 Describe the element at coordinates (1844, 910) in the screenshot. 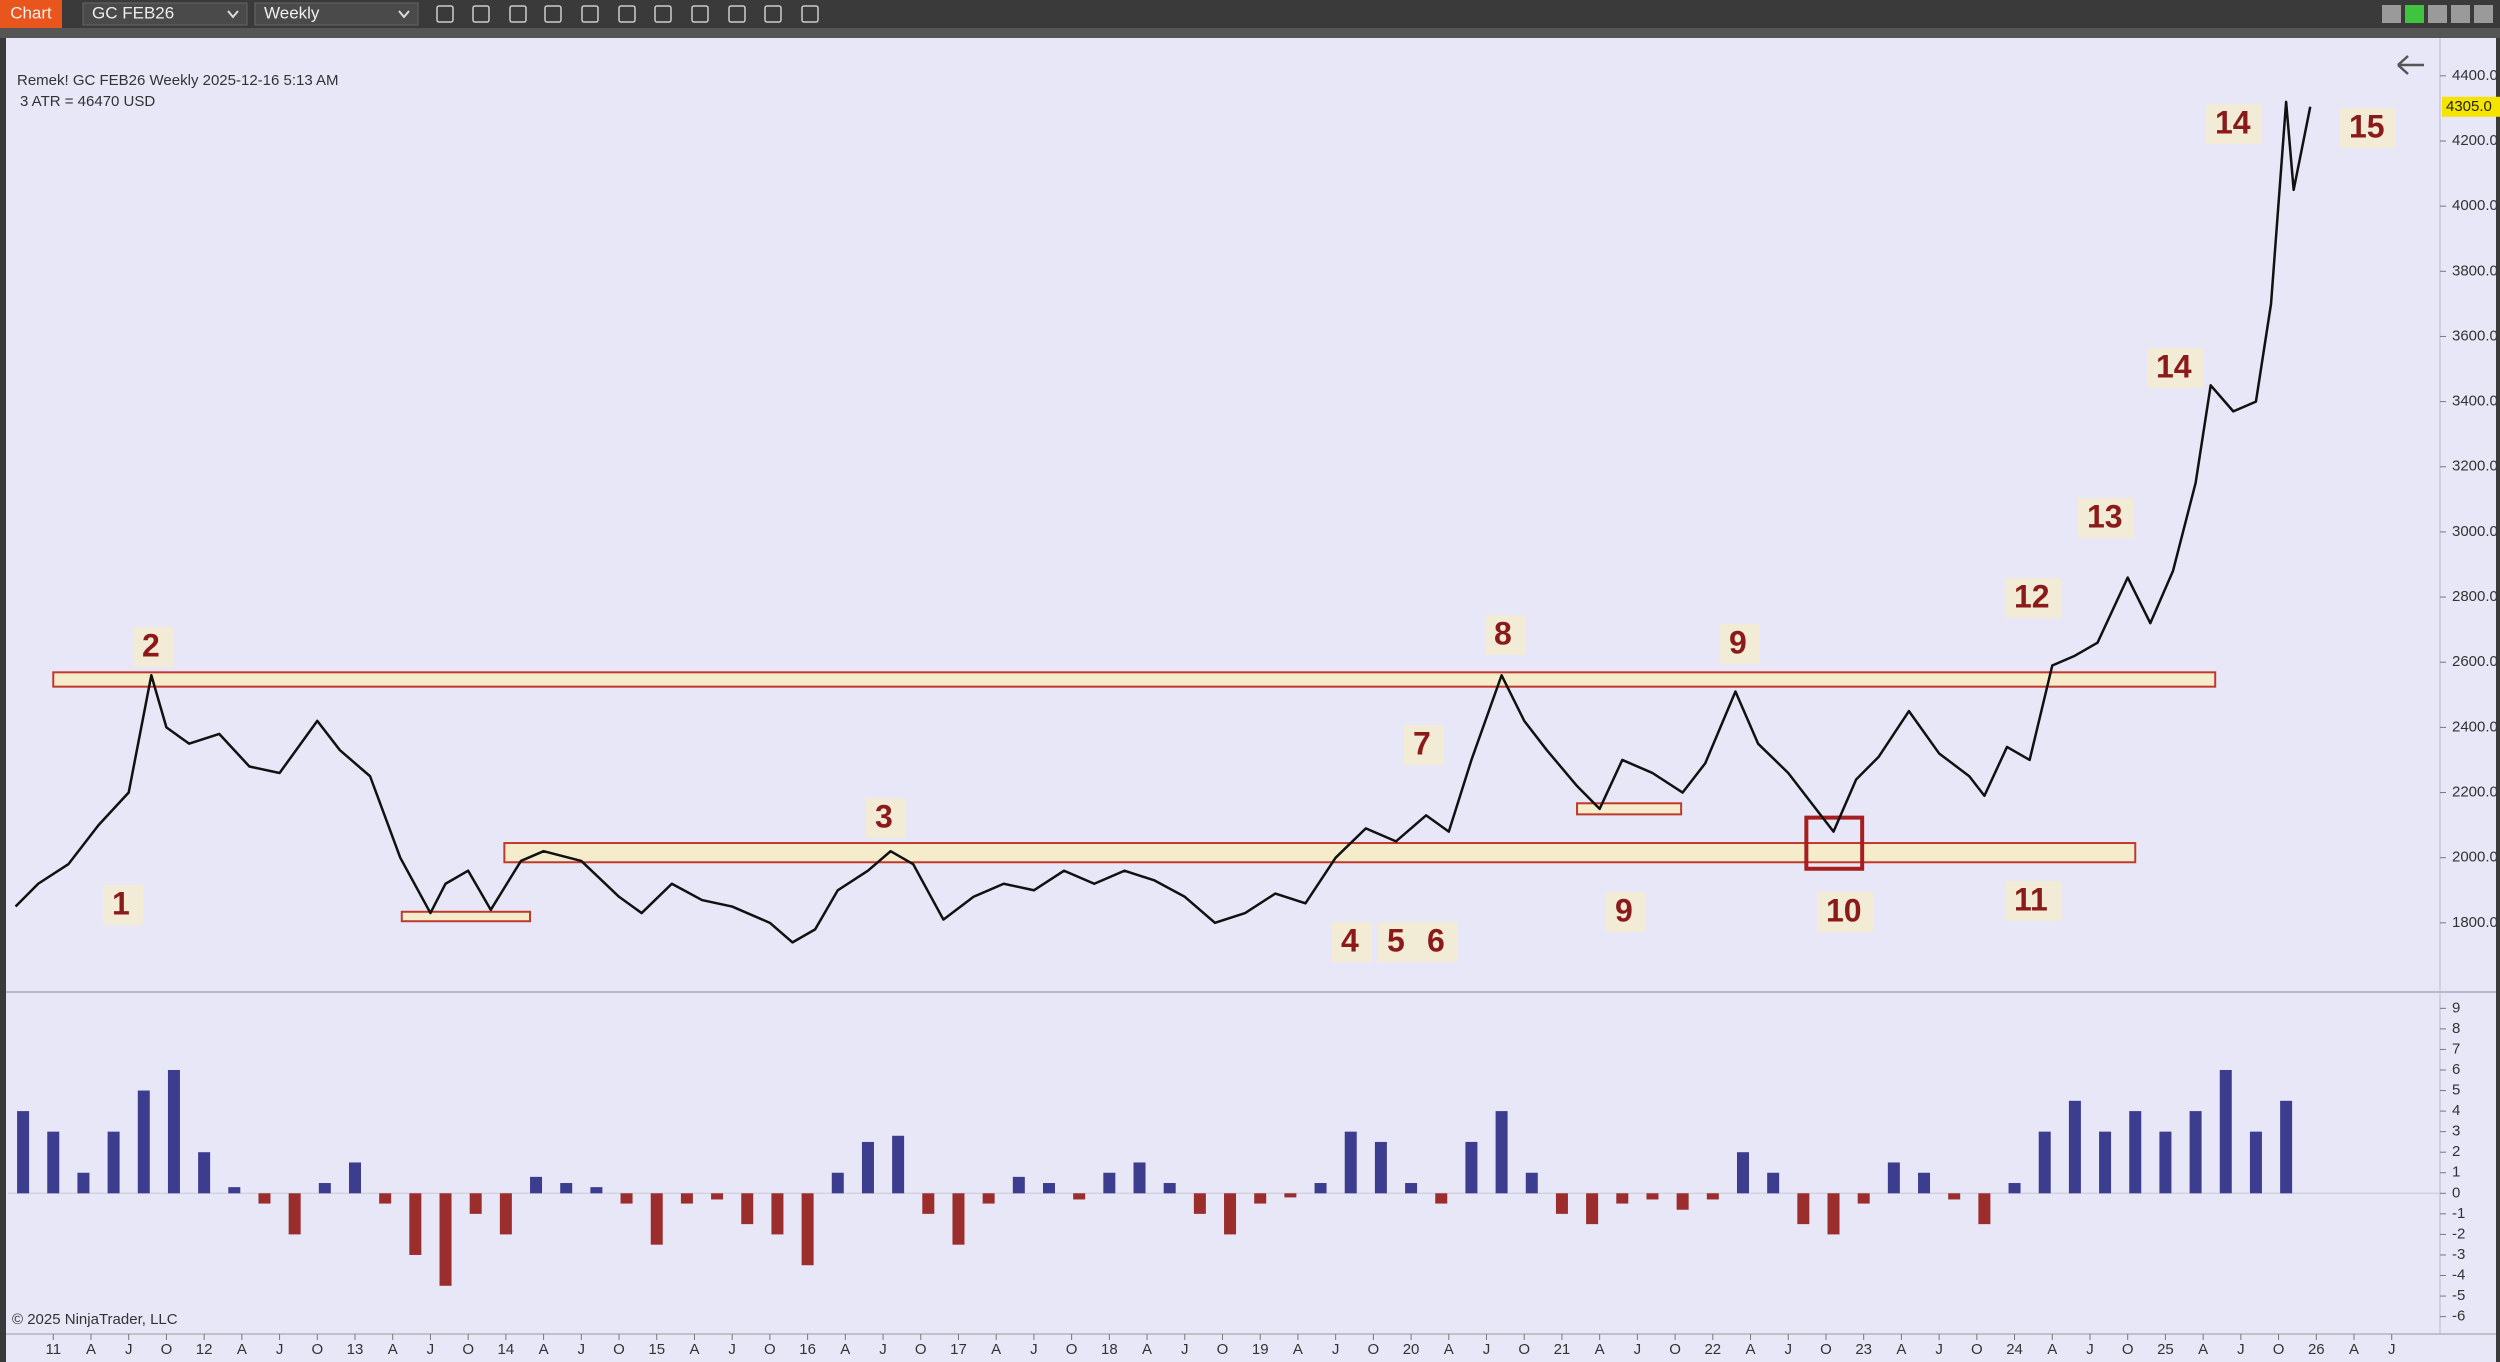

I see `annotation: 10` at that location.